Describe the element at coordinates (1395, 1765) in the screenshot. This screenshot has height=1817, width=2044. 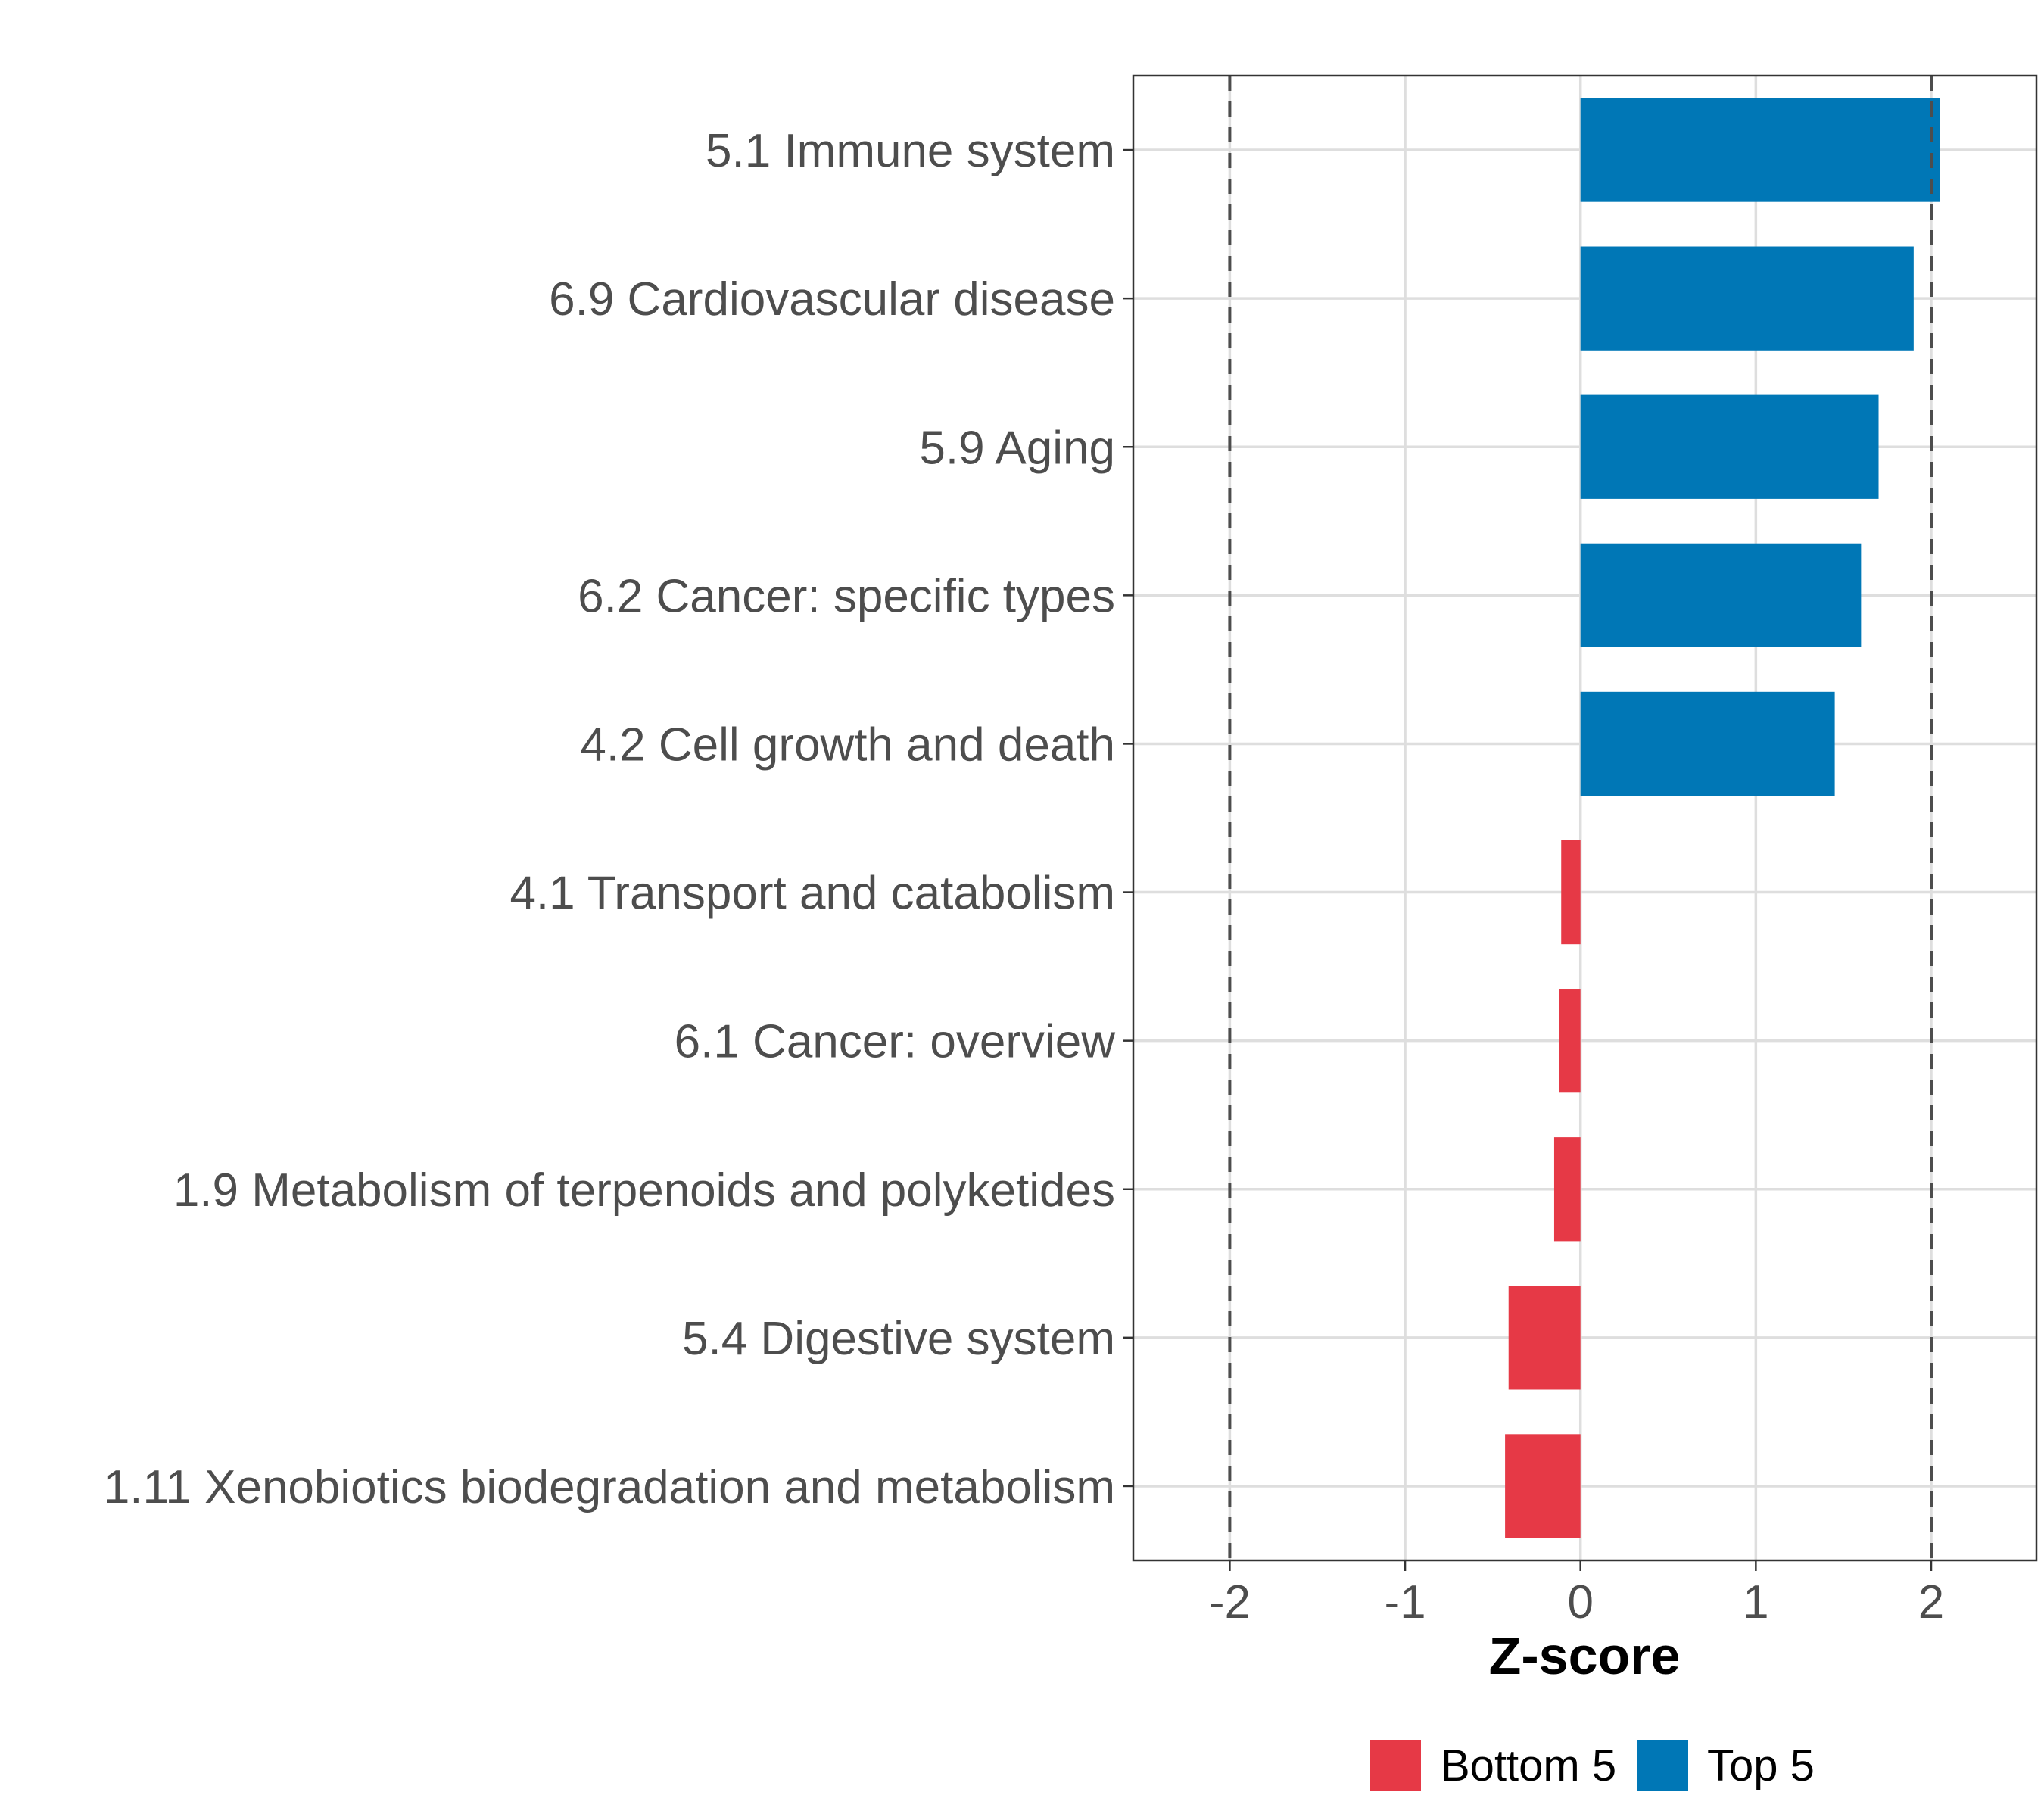
I see `legend-swatch-bottom5` at that location.